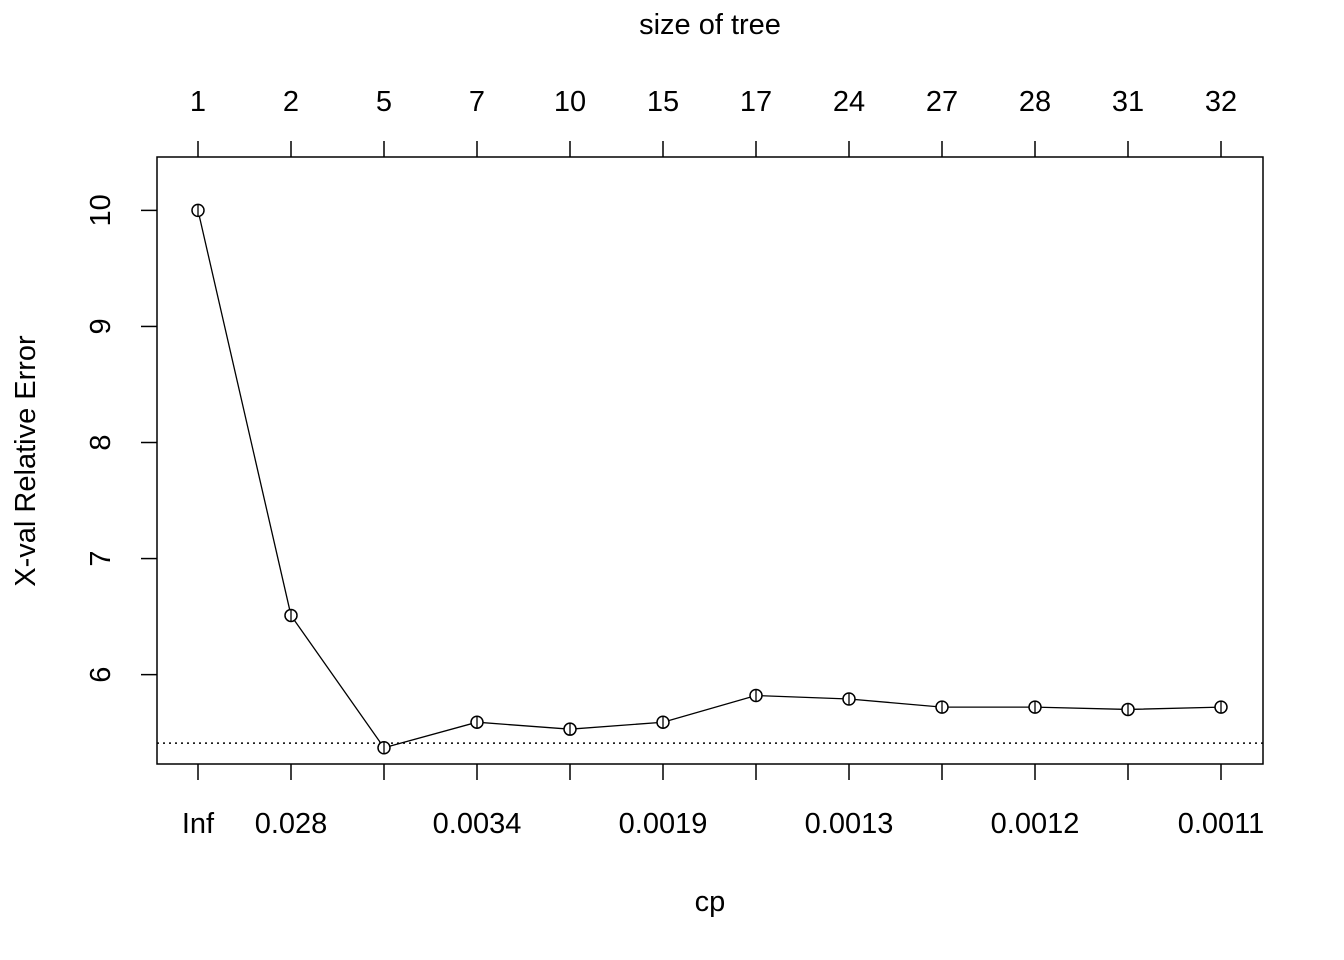 Image resolution: width=1344 pixels, height=960 pixels. Describe the element at coordinates (942, 102) in the screenshot. I see `top-tick-label: 27` at that location.